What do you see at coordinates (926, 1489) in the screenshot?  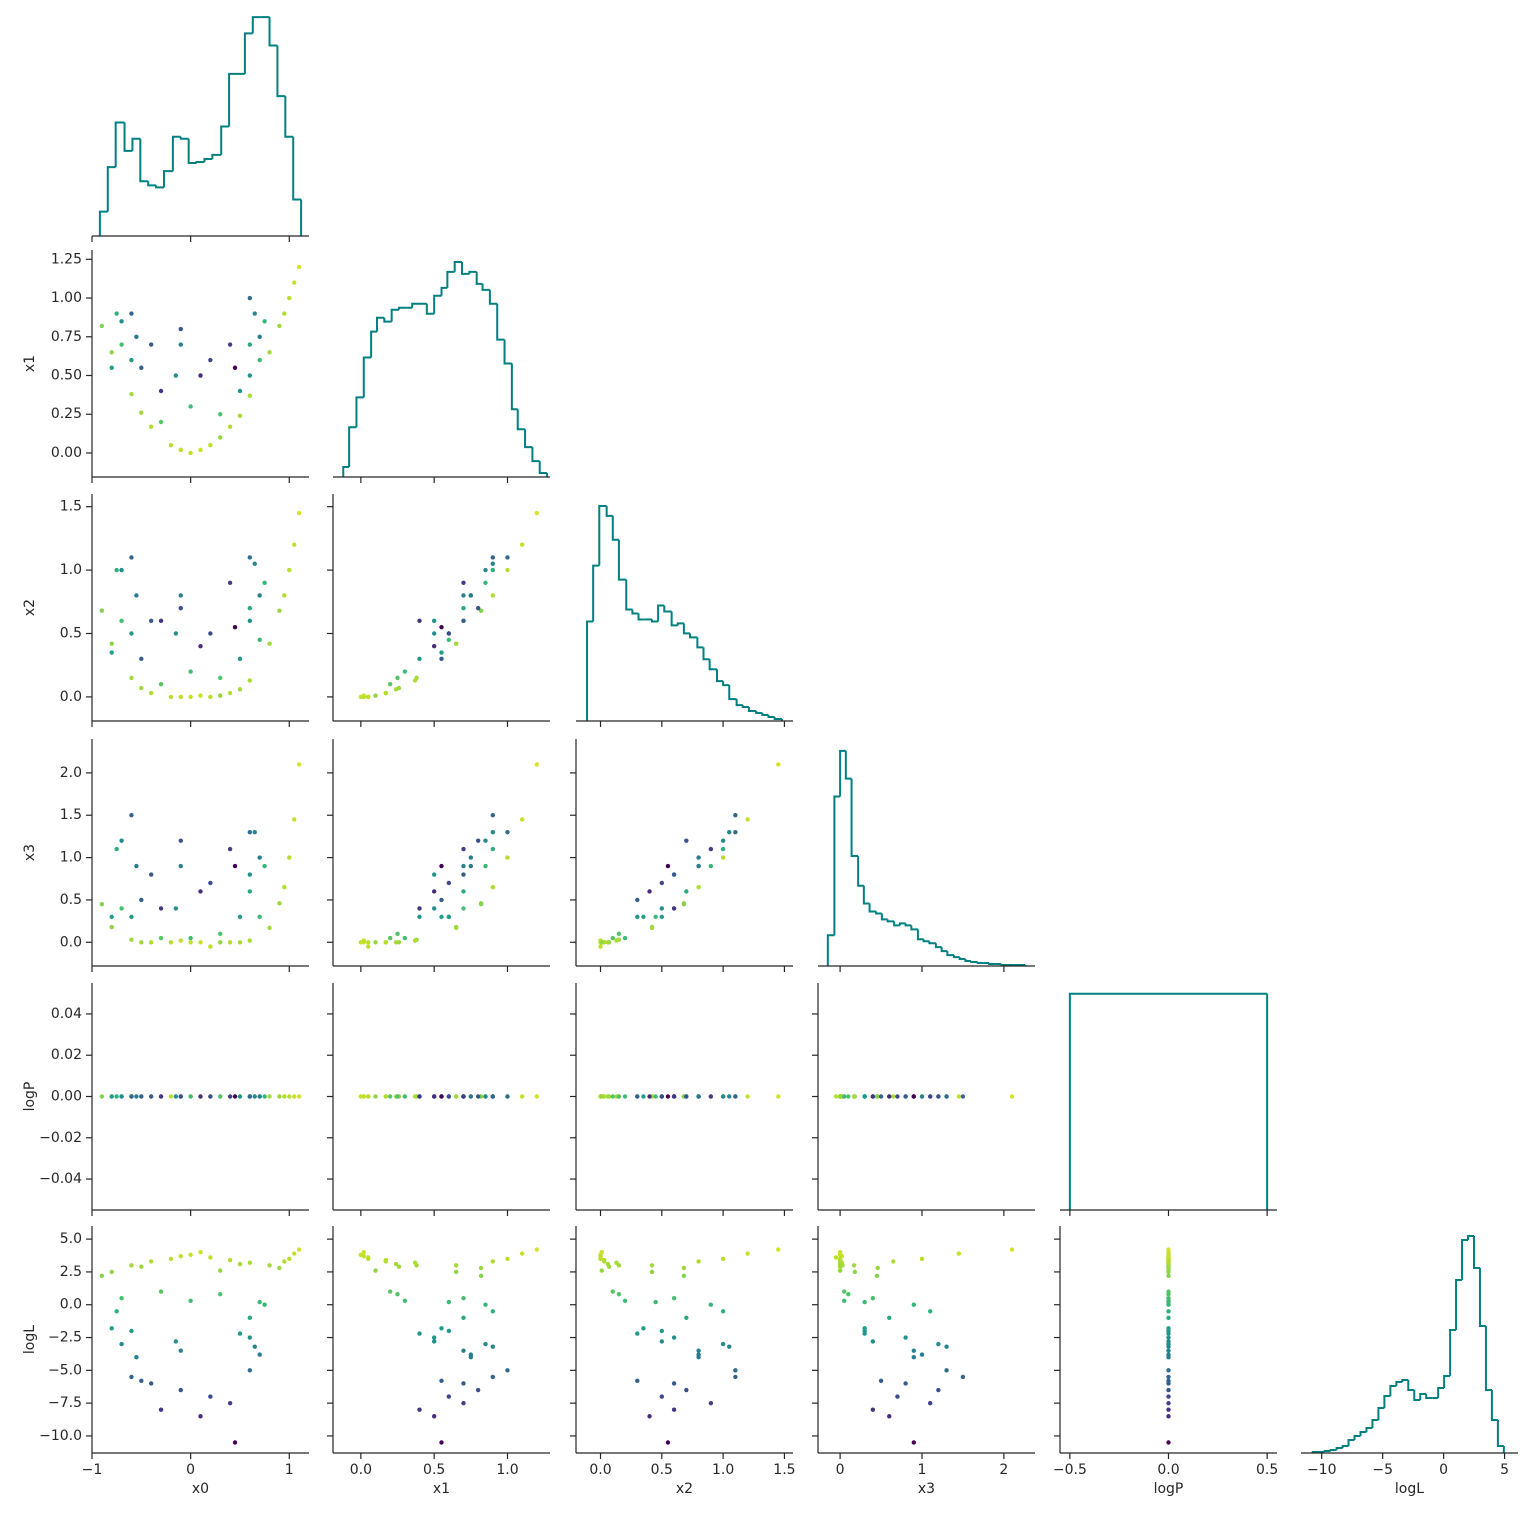 I see `x-axis-label: x3` at bounding box center [926, 1489].